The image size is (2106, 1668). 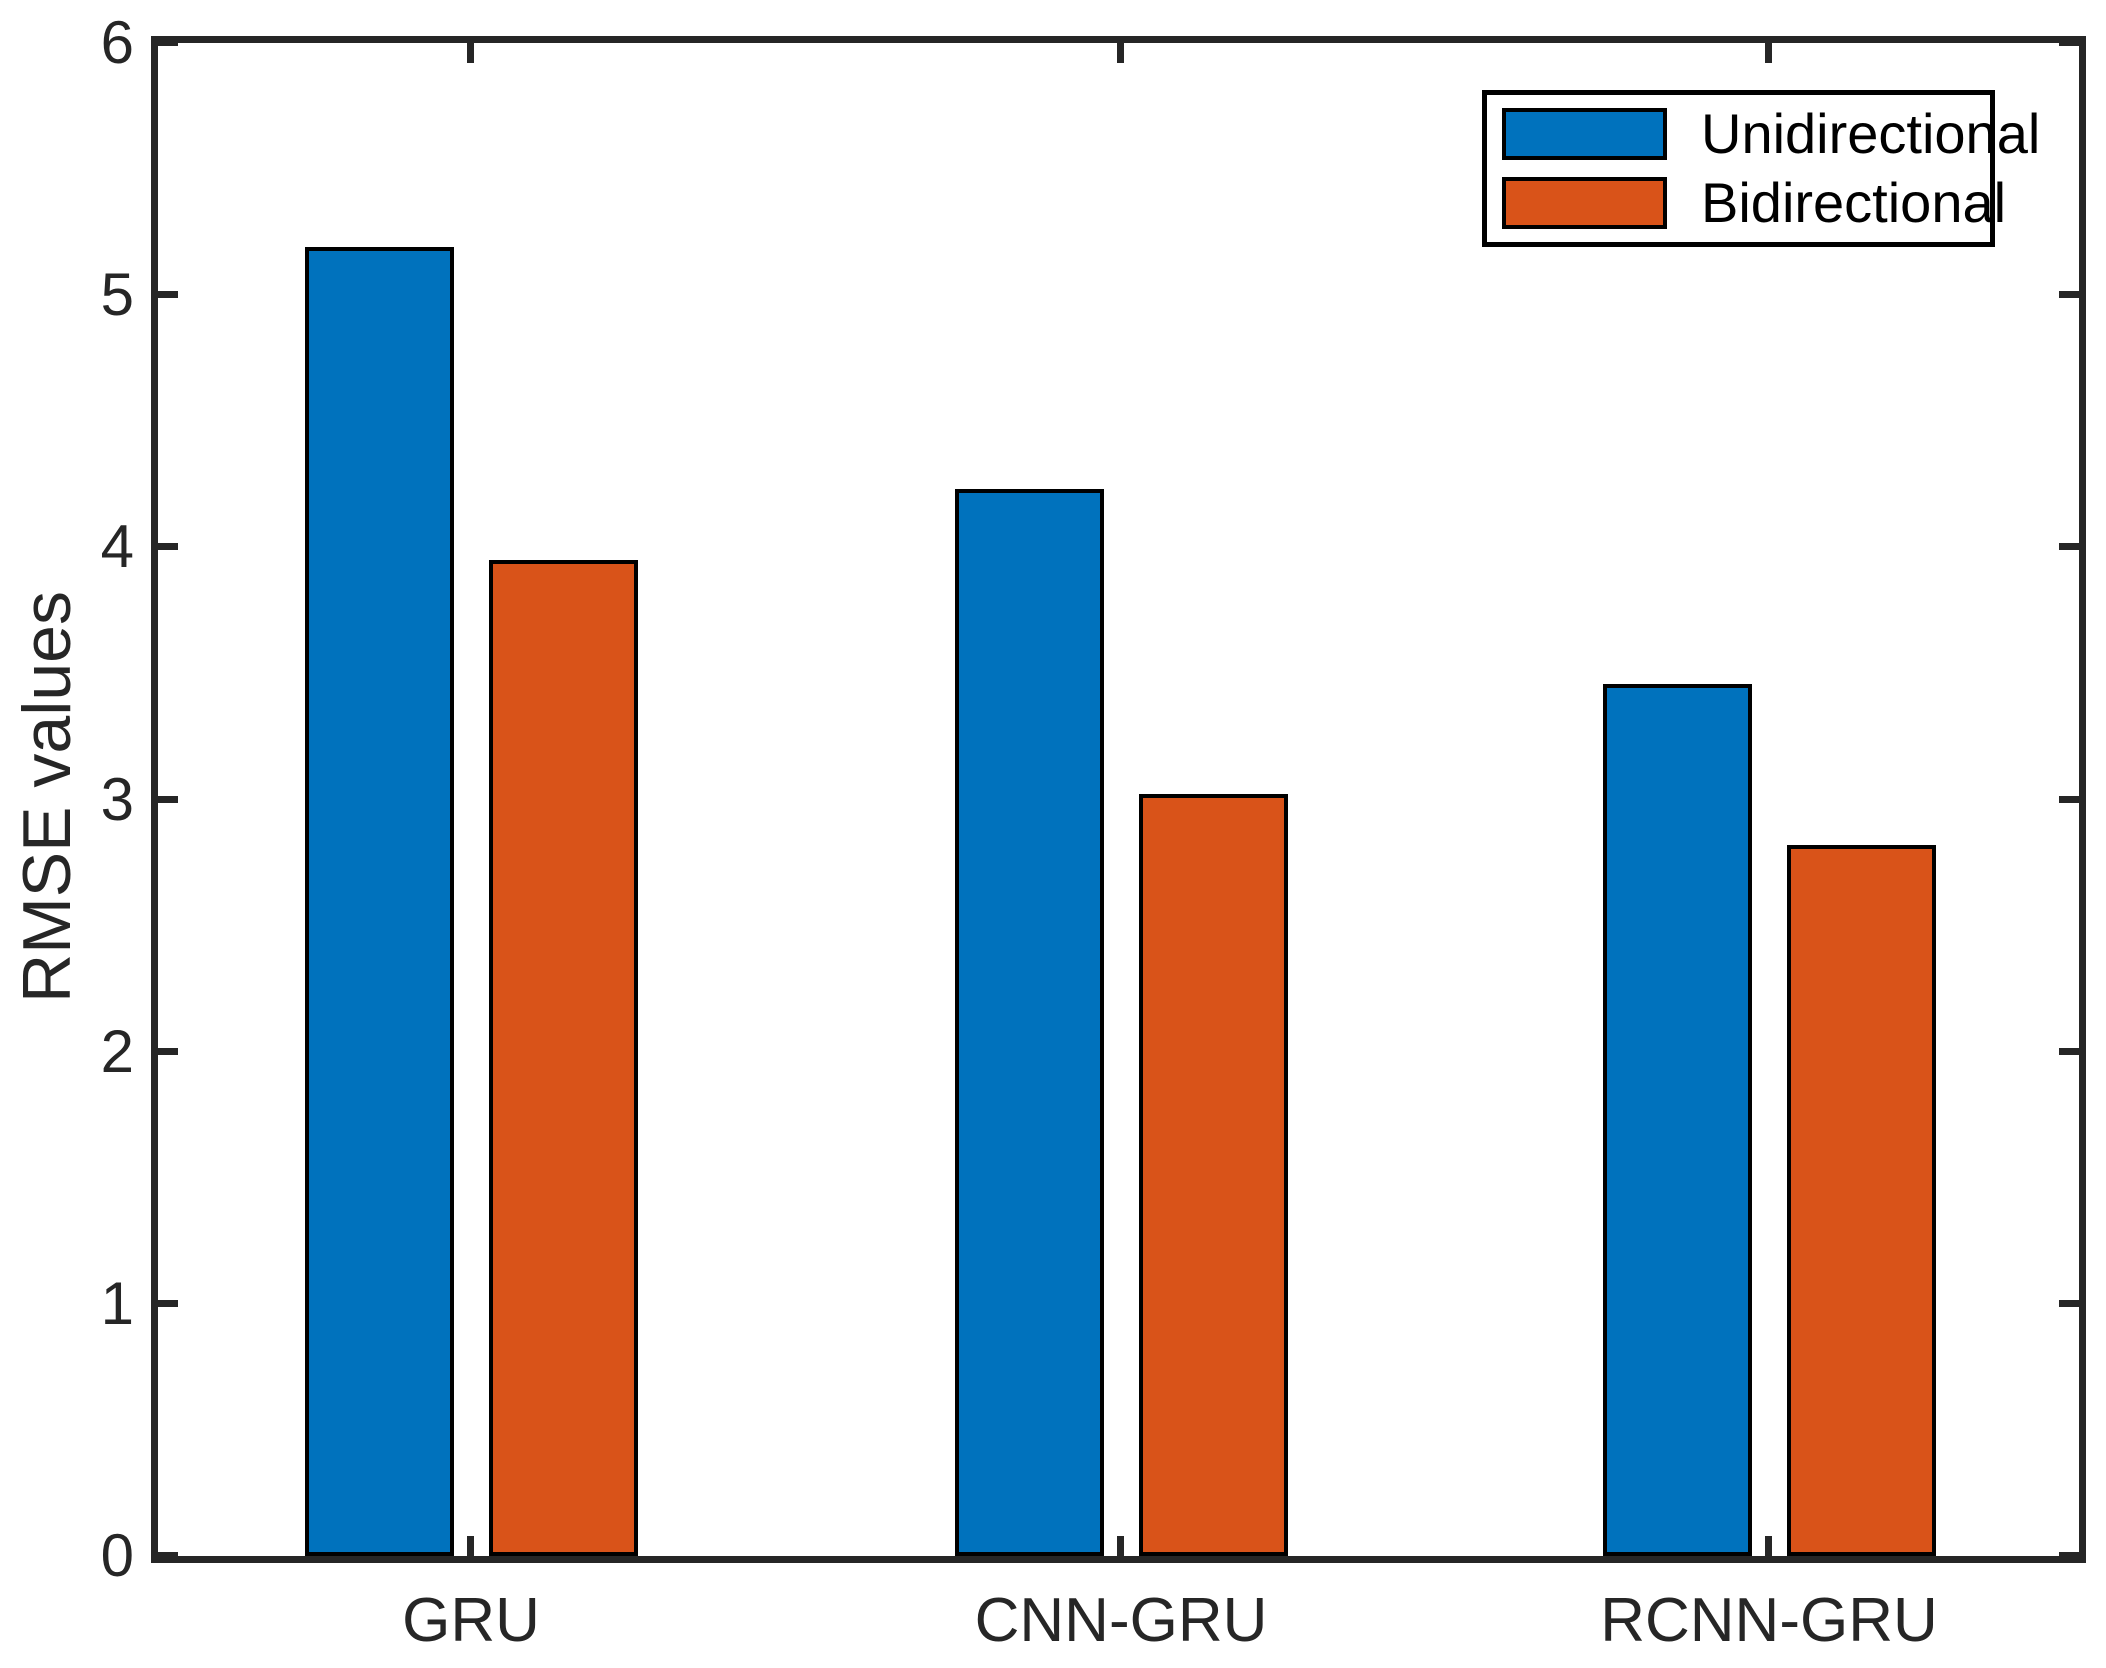 I want to click on legend-label-unidirectional: Unidirectional, so click(x=1871, y=133).